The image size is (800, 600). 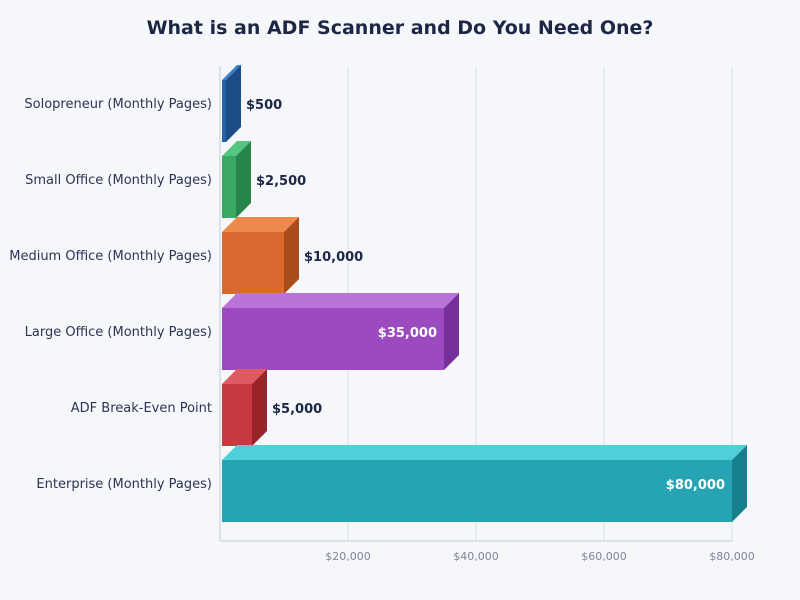 I want to click on category-label: Large Office (Monthly Pages), so click(x=118, y=332).